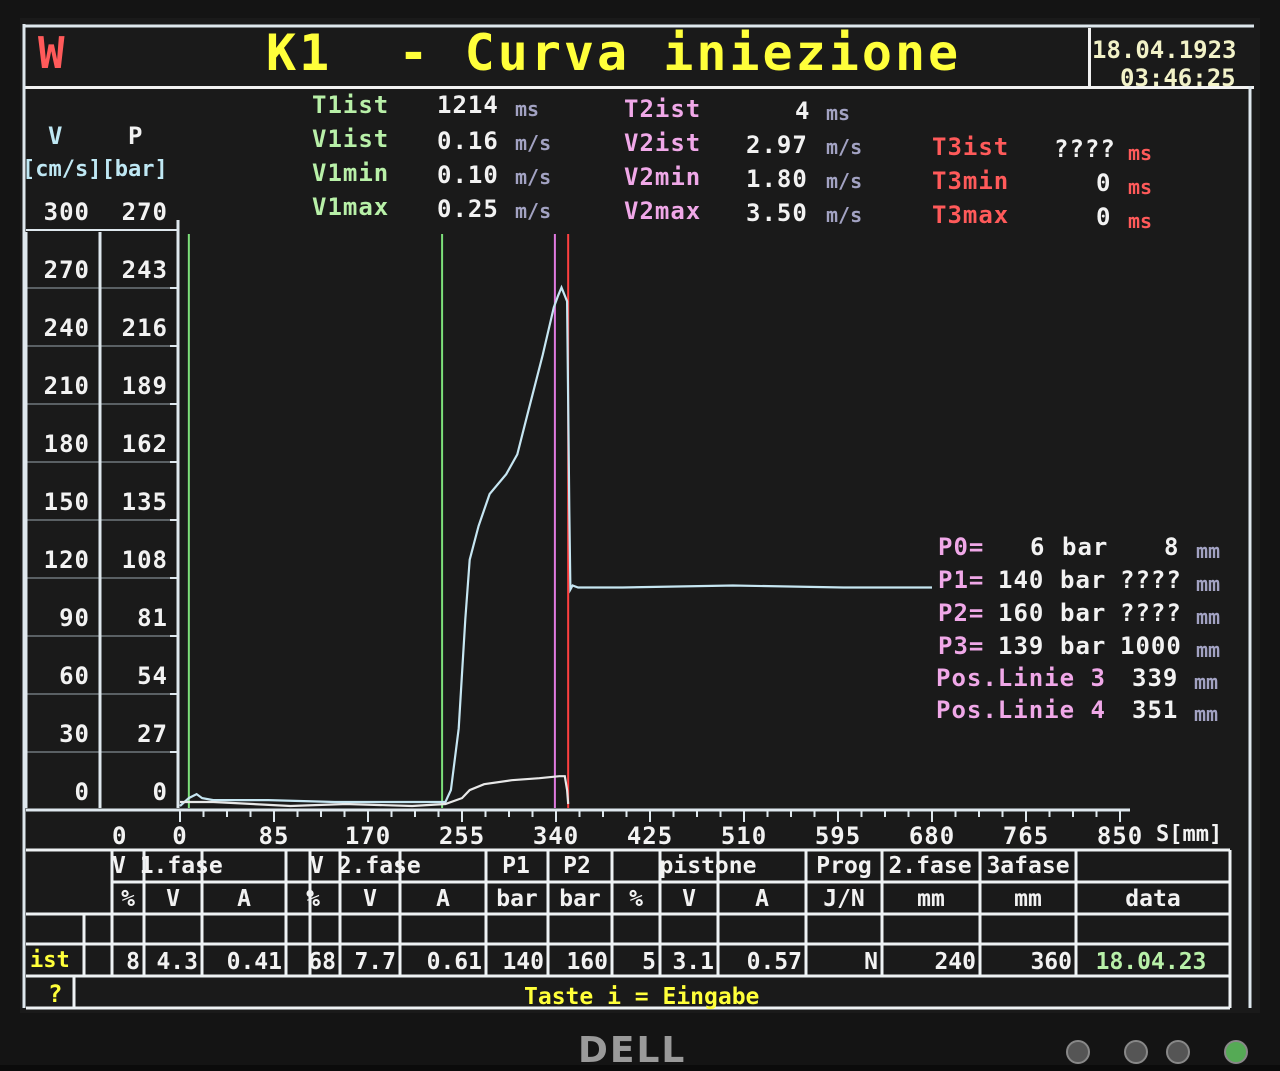  Describe the element at coordinates (274, 836) in the screenshot. I see `x-tick-label: 85` at that location.